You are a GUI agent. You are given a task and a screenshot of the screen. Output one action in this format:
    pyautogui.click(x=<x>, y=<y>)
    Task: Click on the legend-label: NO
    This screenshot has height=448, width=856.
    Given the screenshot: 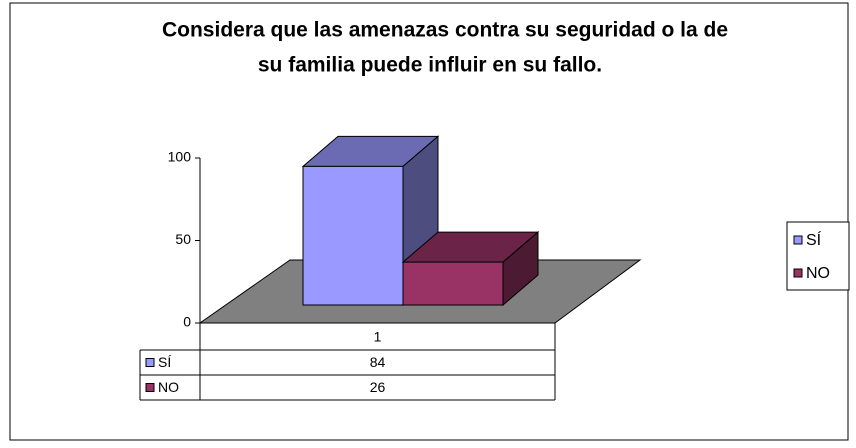 What is the action you would take?
    pyautogui.click(x=818, y=273)
    